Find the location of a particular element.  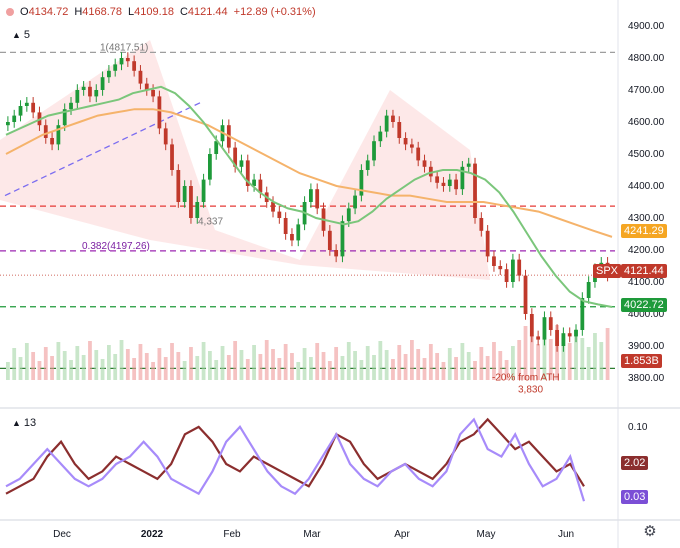

chevron-up-icon: ▲ is located at coordinates (16, 423).